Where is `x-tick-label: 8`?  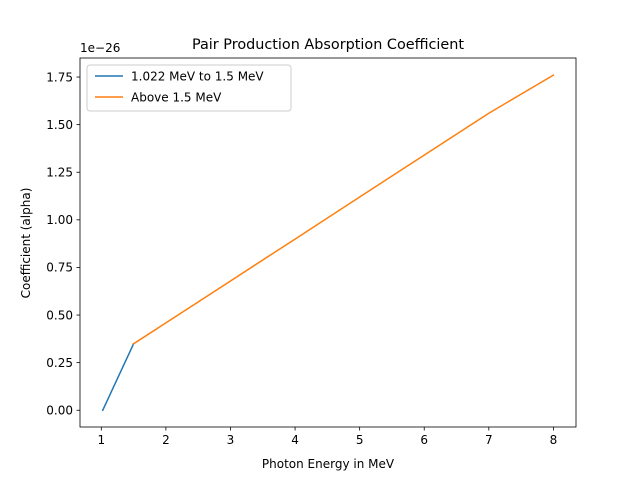 x-tick-label: 8 is located at coordinates (554, 440).